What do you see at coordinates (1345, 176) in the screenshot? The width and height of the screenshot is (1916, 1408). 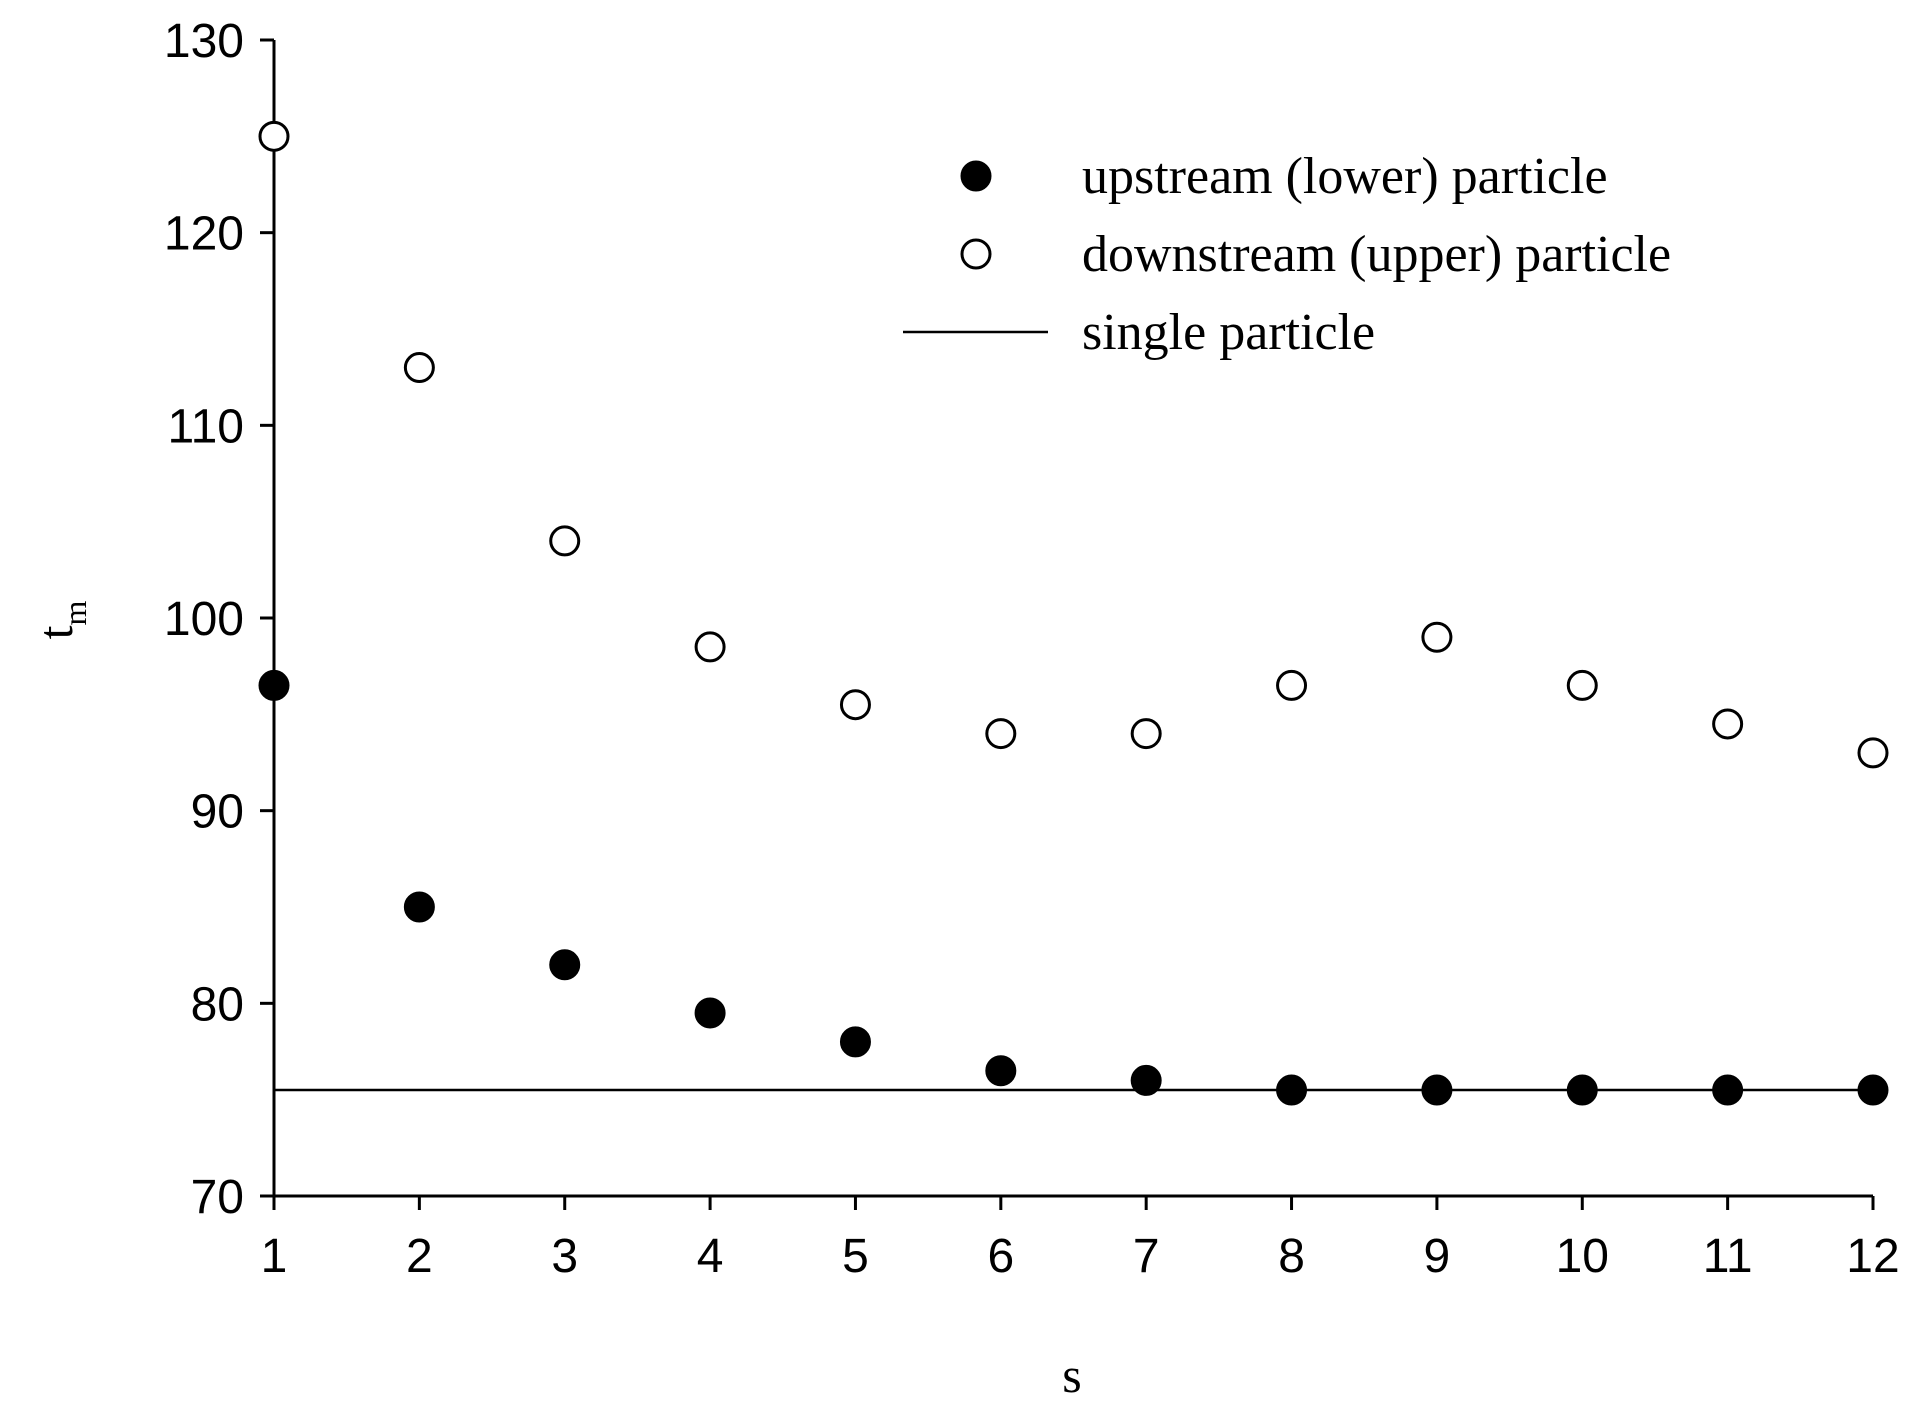 I see `legend-label: upstream (lower) particle` at bounding box center [1345, 176].